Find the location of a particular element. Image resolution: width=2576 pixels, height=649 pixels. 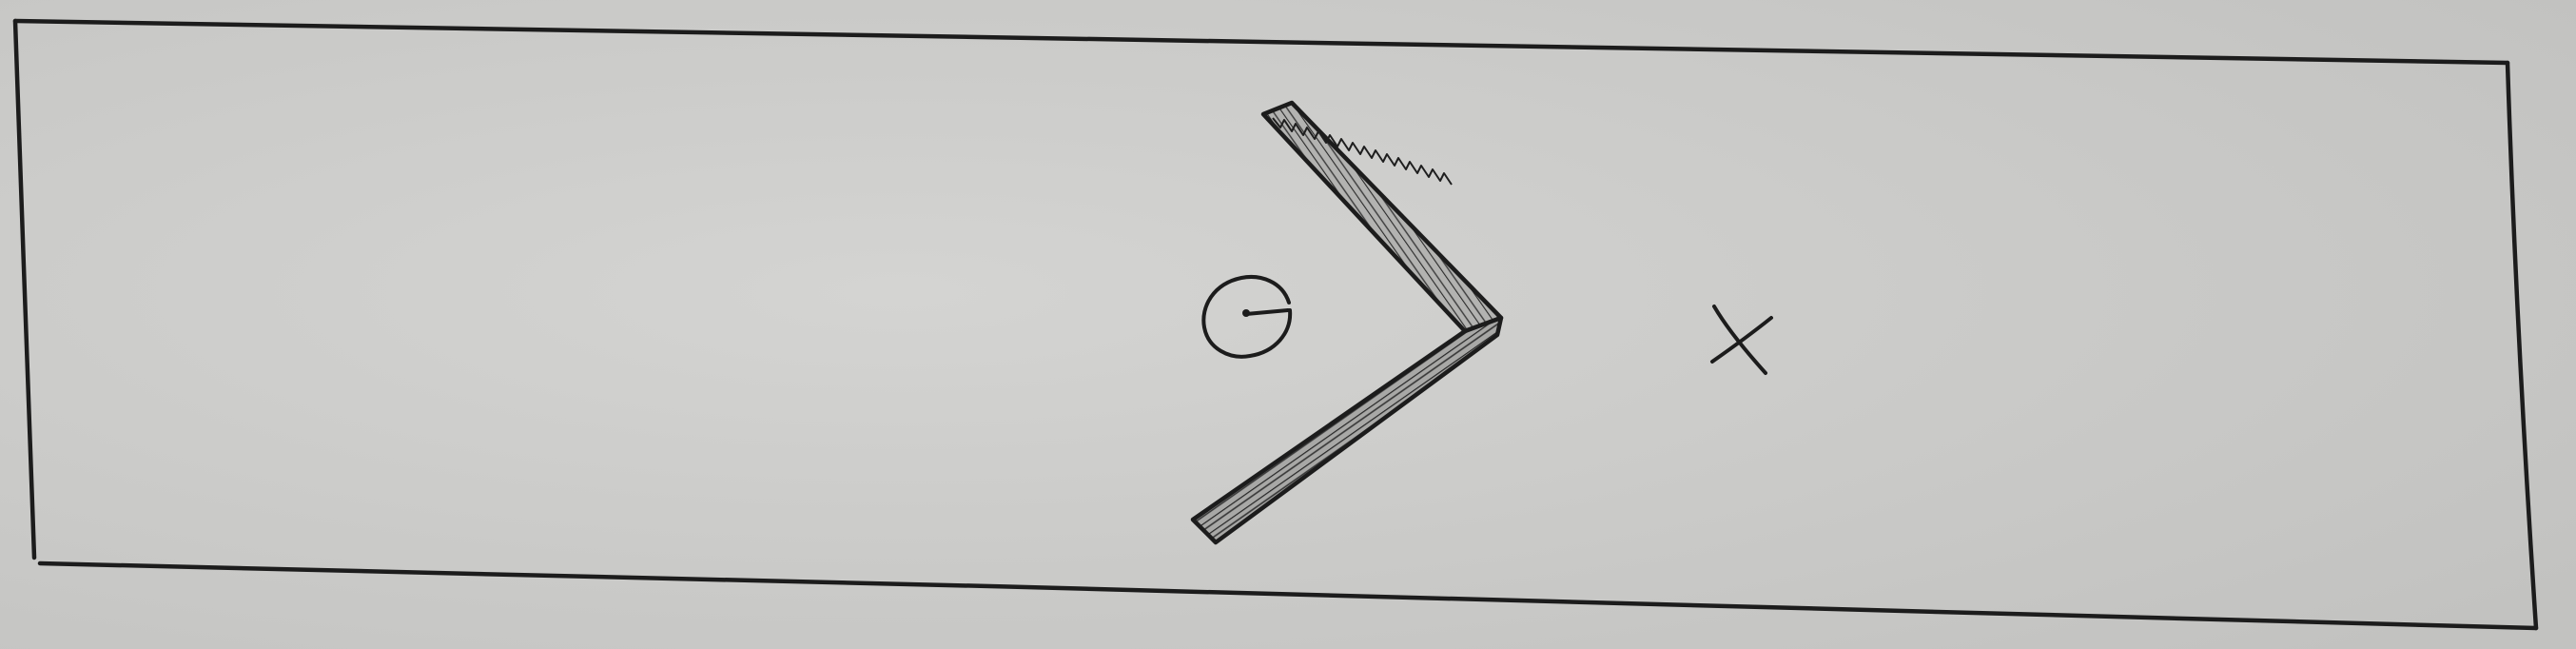

chevron-lower-arm is located at coordinates (1347, 430).